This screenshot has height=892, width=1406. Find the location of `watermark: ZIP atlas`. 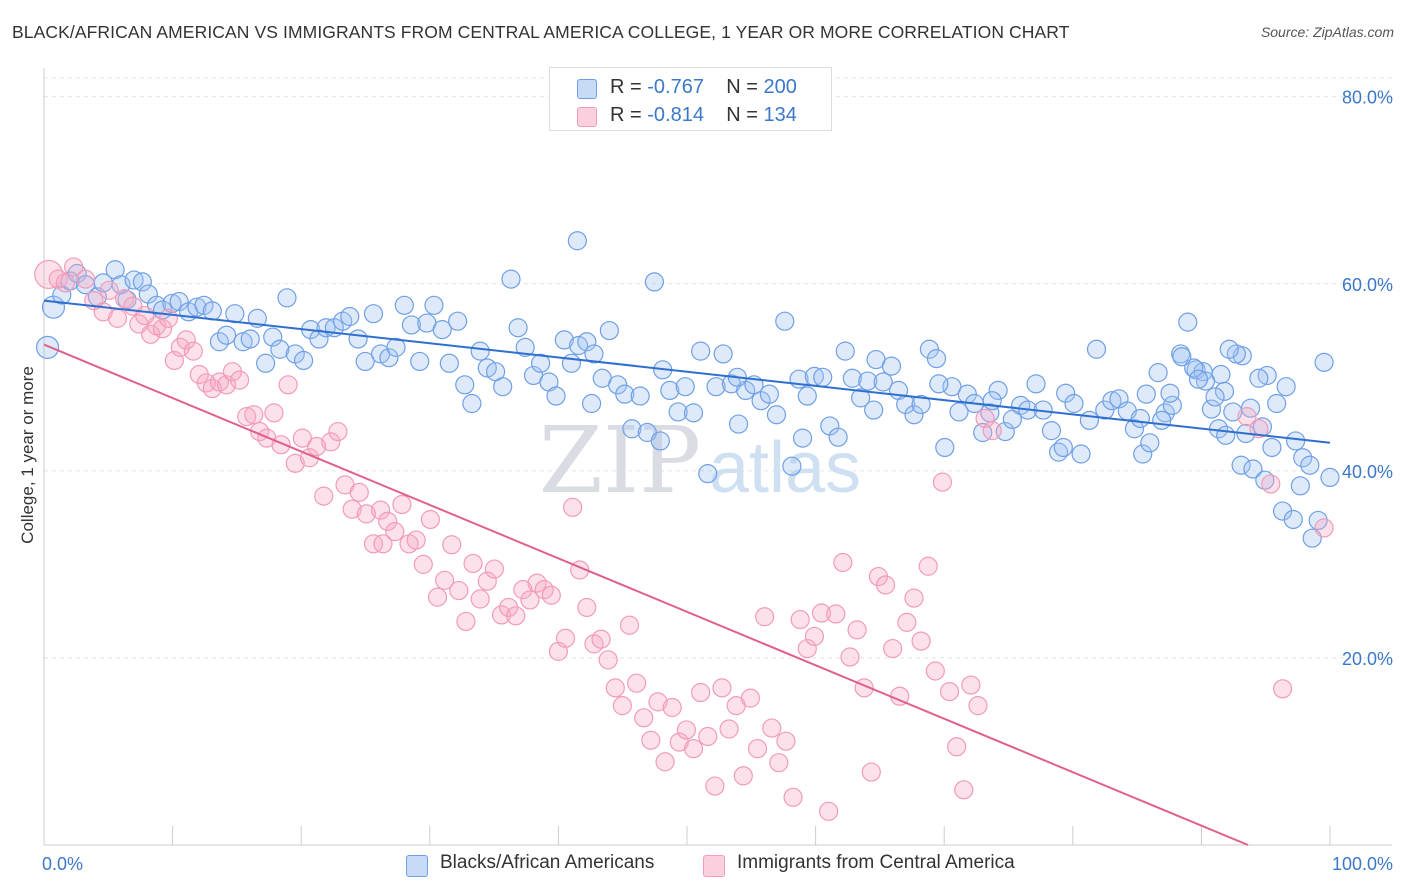

watermark: ZIP atlas is located at coordinates (700, 460).